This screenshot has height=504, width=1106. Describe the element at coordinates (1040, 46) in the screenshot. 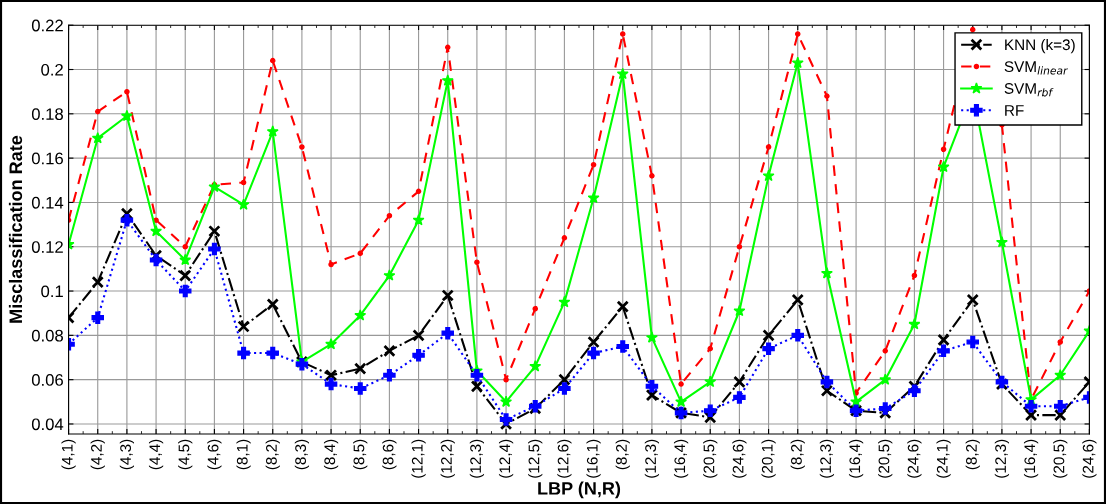

I see `legend-label: KNN (k=3)` at that location.